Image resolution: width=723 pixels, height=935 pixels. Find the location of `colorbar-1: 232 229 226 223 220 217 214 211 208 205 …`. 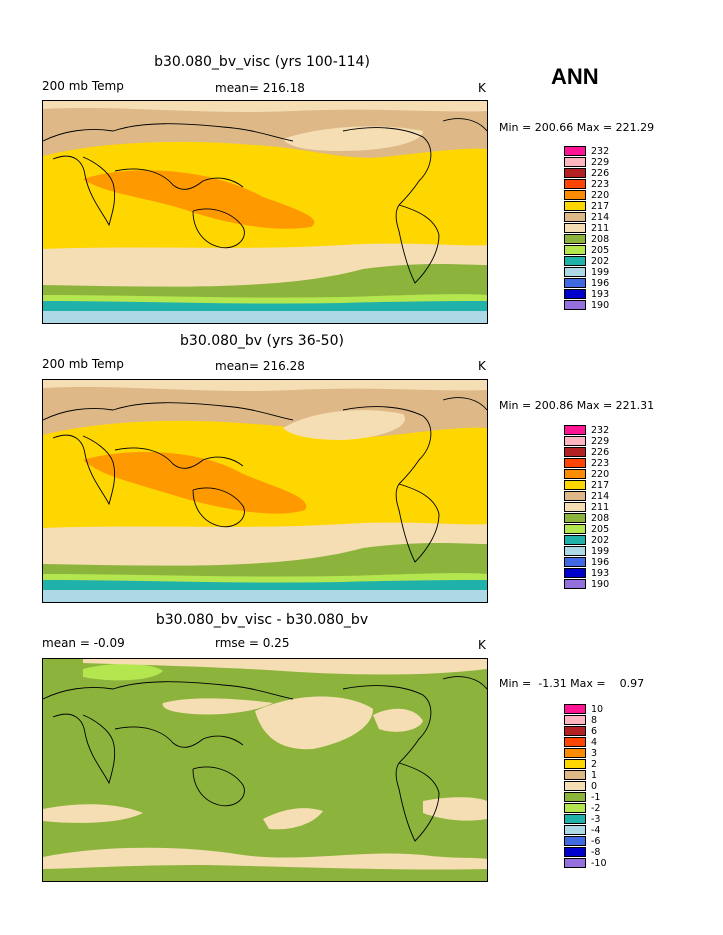

colorbar-1: 232 229 226 223 220 217 214 211 208 205 … is located at coordinates (624, 232).